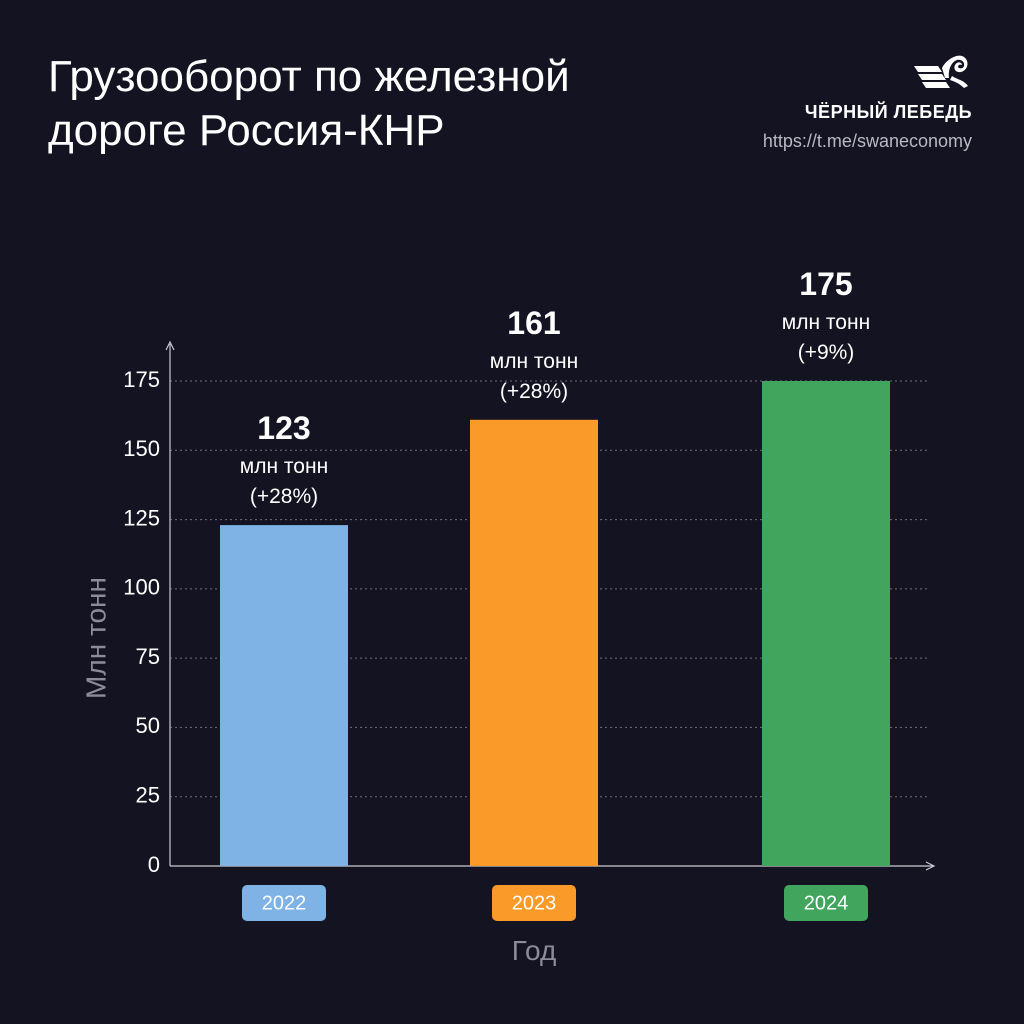  Describe the element at coordinates (246, 130) in the screenshot. I see `title-line-2: дороге Россия-КНР` at that location.